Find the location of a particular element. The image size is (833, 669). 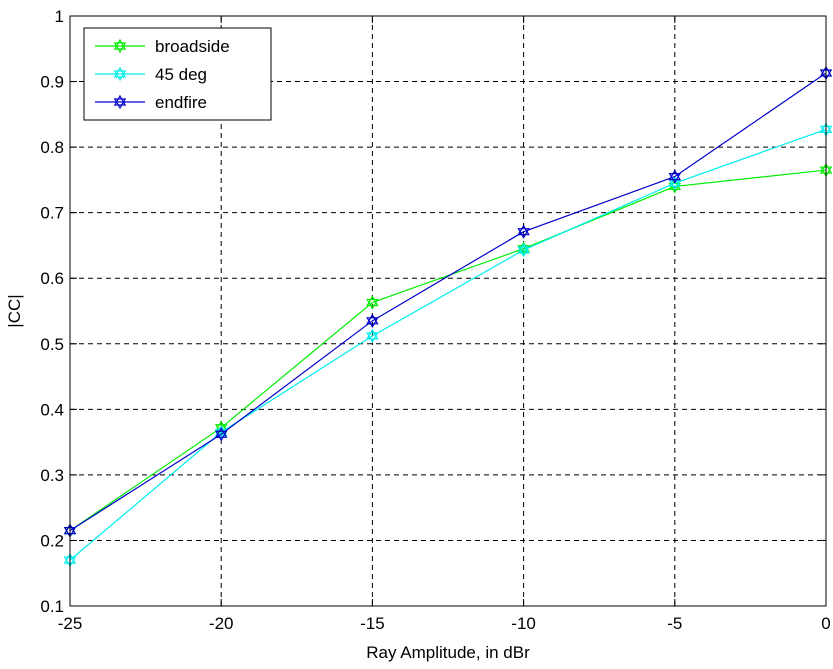

legend-label: broadside is located at coordinates (192, 46).